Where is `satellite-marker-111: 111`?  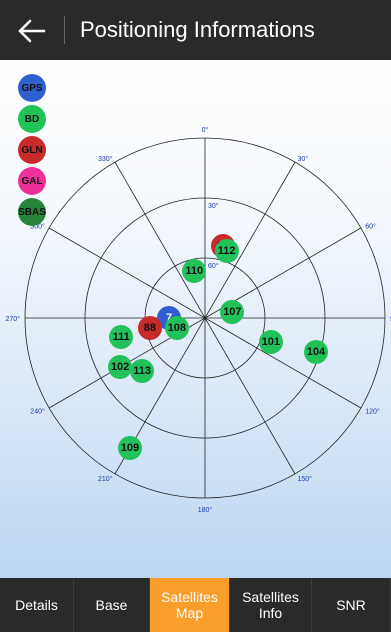 satellite-marker-111: 111 is located at coordinates (121, 337).